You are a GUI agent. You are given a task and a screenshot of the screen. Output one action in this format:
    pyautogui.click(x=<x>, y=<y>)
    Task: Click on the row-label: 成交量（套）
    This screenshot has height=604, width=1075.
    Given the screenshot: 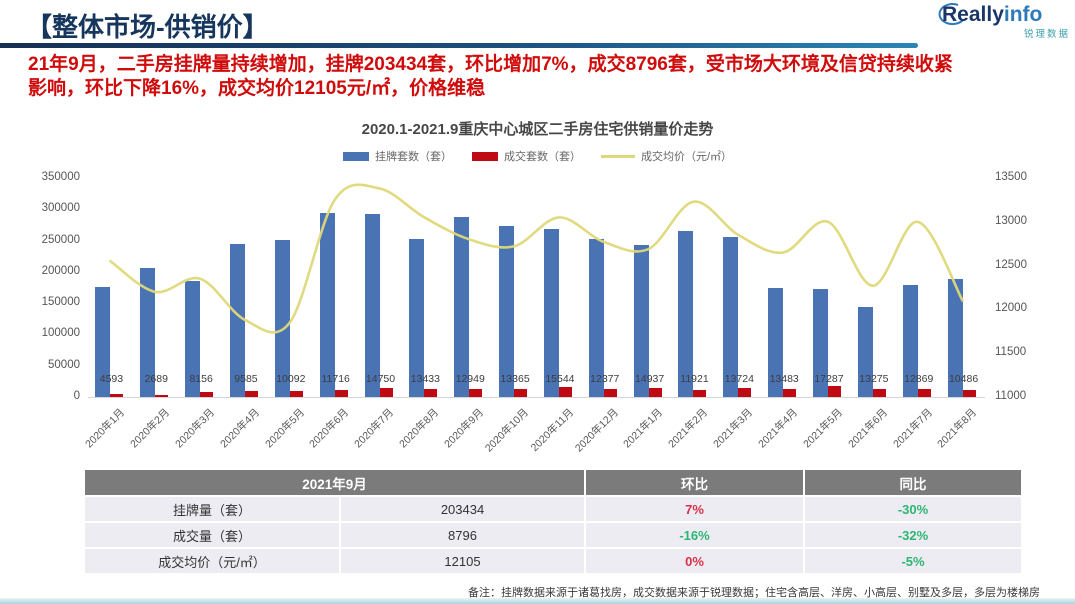 What is the action you would take?
    pyautogui.click(x=213, y=535)
    